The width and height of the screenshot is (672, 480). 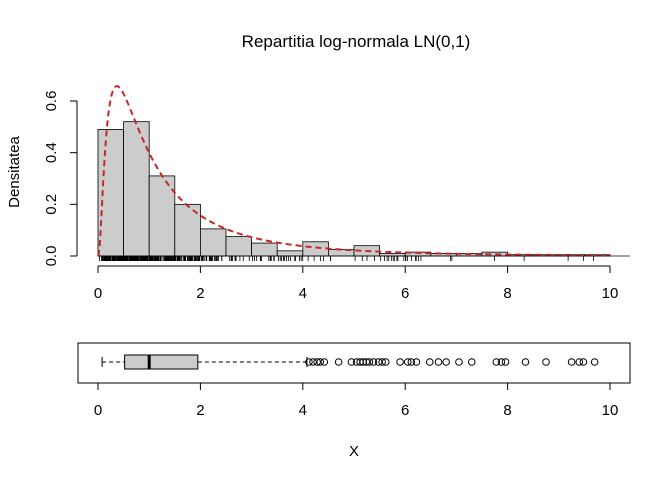 I want to click on x-tick-label: 10, so click(x=610, y=293).